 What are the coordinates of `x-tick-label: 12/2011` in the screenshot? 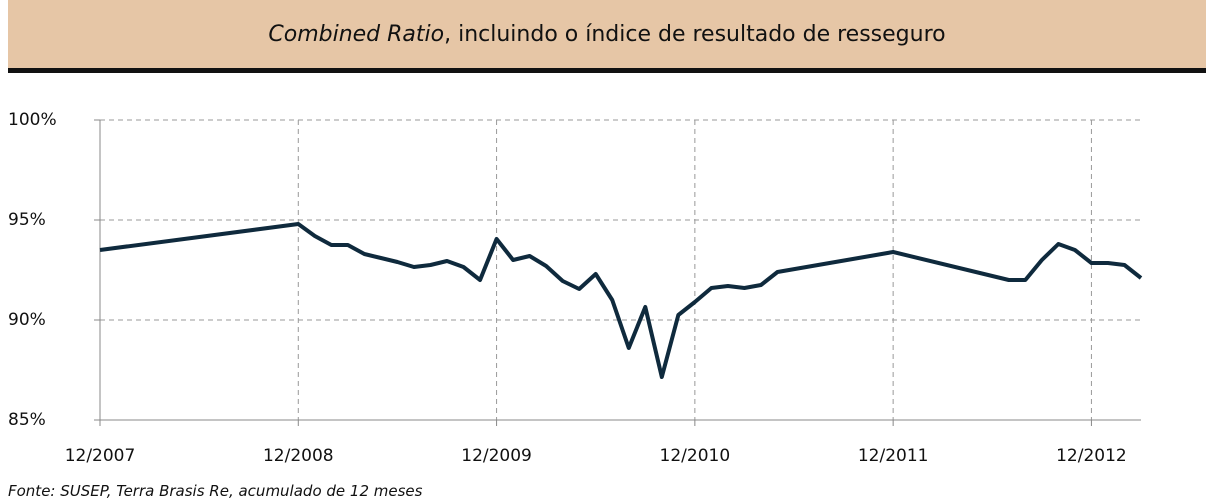 It's located at (893, 456).